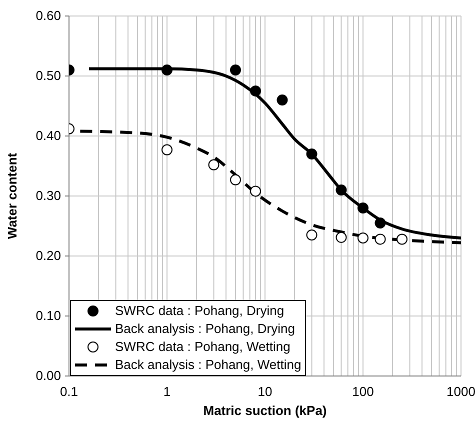 The image size is (475, 429). What do you see at coordinates (265, 410) in the screenshot?
I see `x-axis-title: Matric suction (kPa)` at bounding box center [265, 410].